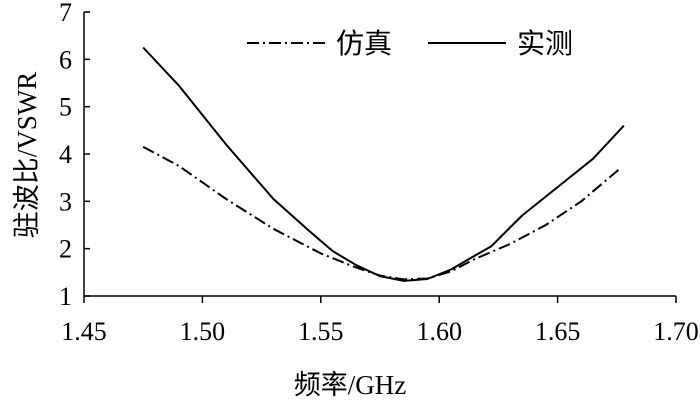 Image resolution: width=700 pixels, height=402 pixels. Describe the element at coordinates (410, 44) in the screenshot. I see `legend: 仿真 实测` at that location.